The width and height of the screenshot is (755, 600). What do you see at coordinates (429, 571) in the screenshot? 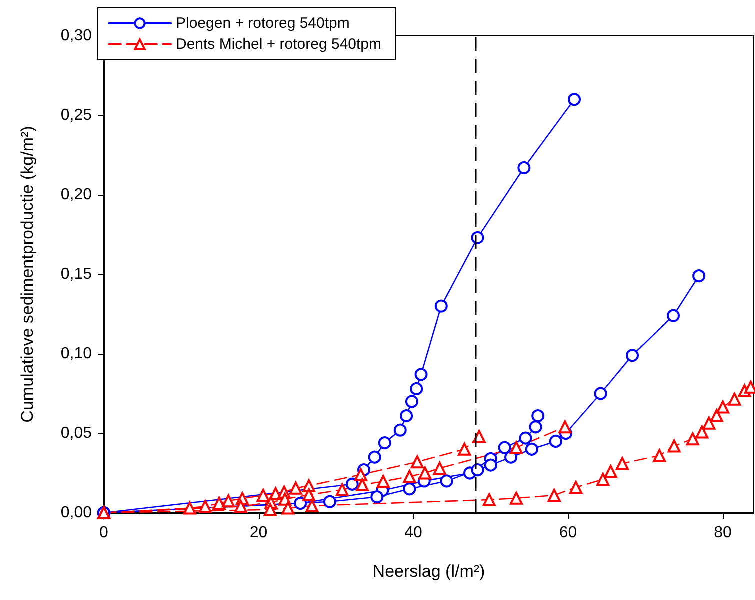
I see `x-axis-title: Neerslag (l/m²)` at bounding box center [429, 571].